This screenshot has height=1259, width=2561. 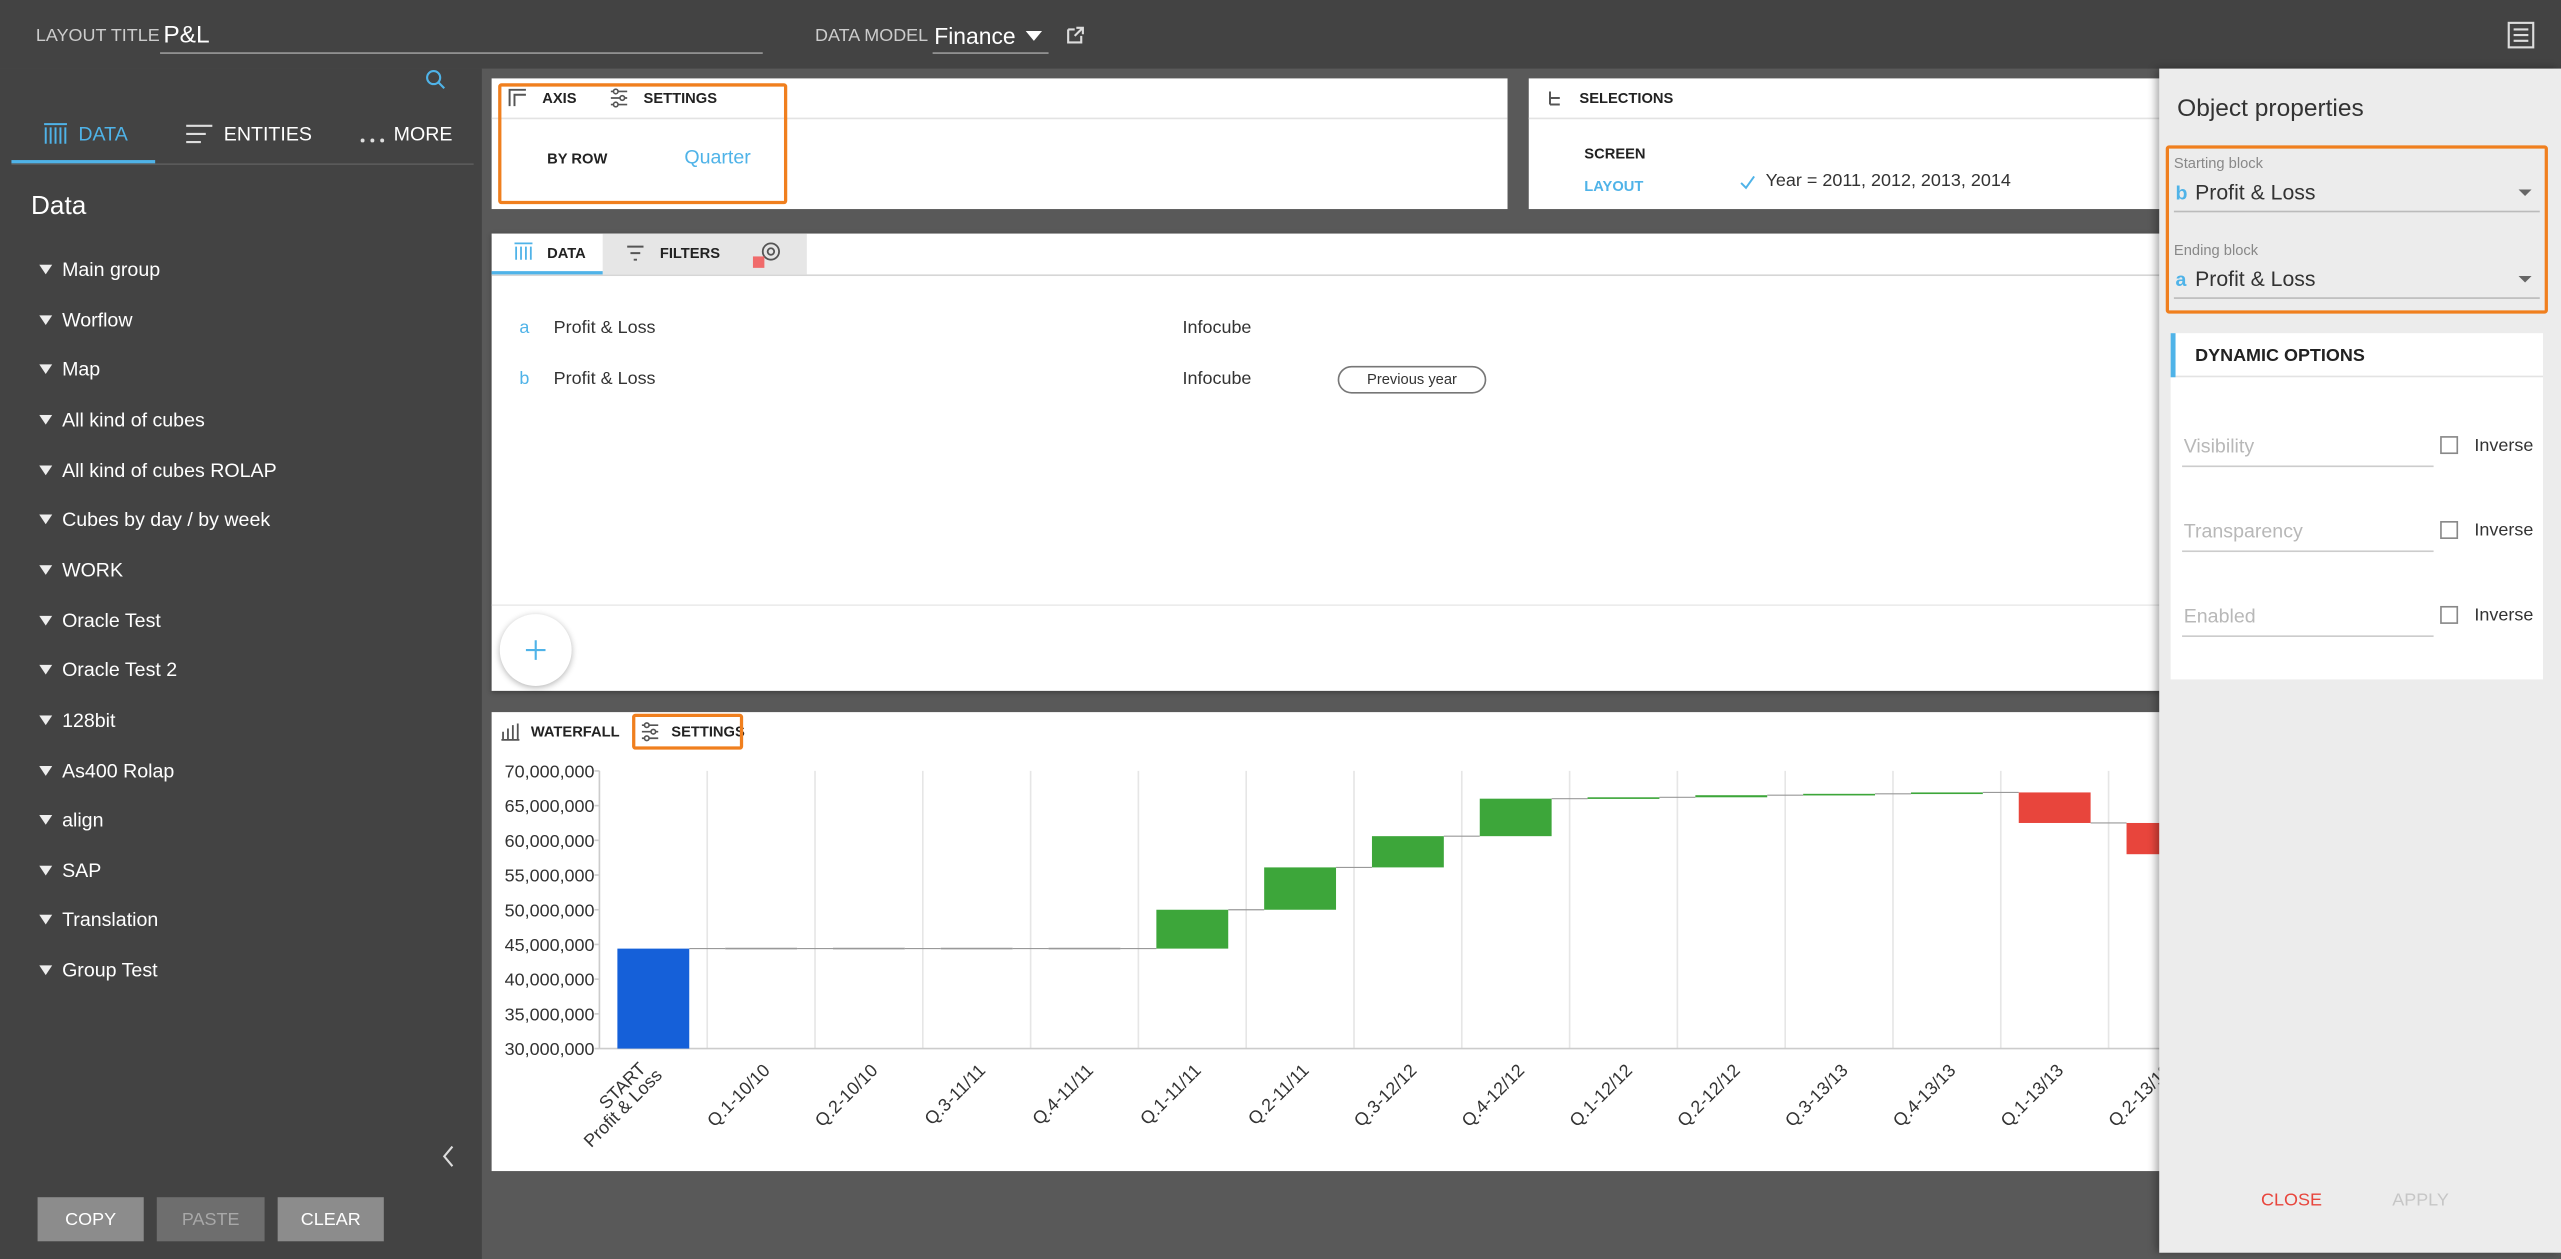 What do you see at coordinates (1888, 181) in the screenshot?
I see `selection-value: Year = 2011, 2012, 2013, 2014` at bounding box center [1888, 181].